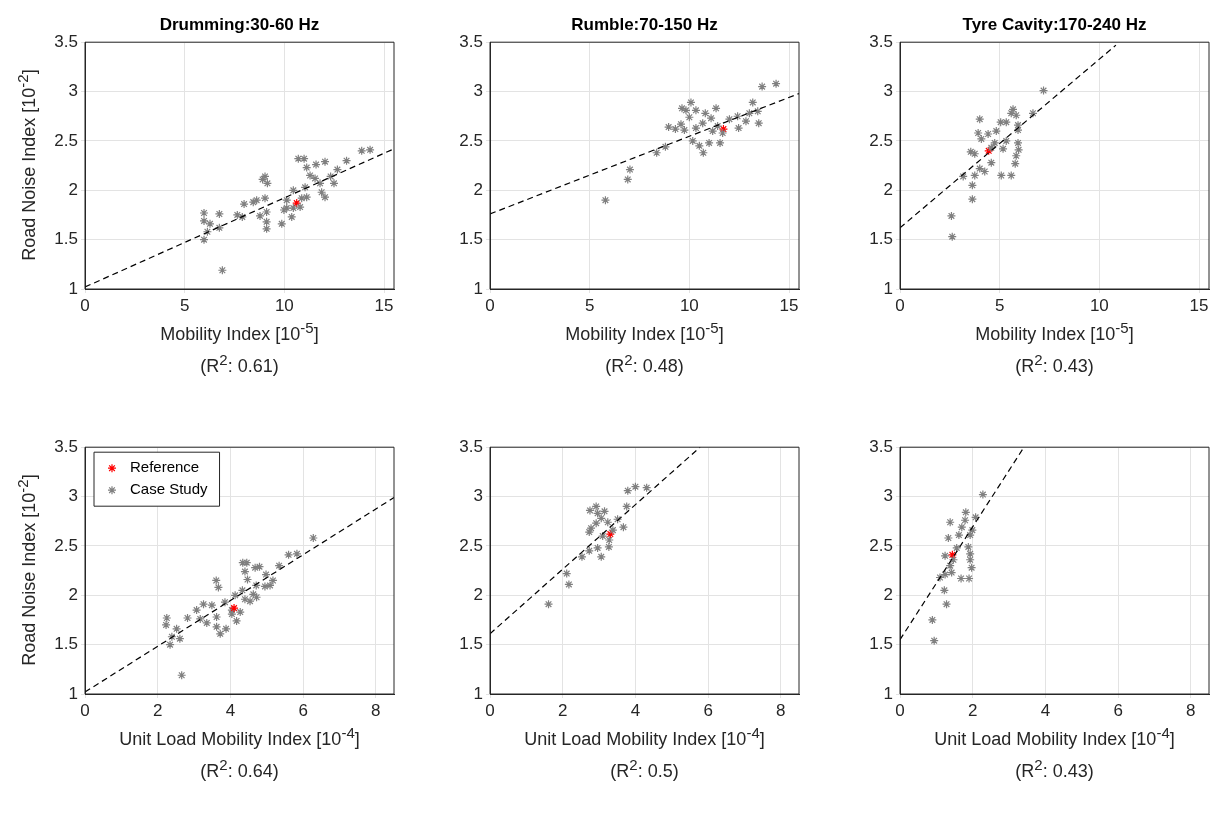  I want to click on x-axis-title: Mobility Index [10$^{-5}$], so click(239, 332).